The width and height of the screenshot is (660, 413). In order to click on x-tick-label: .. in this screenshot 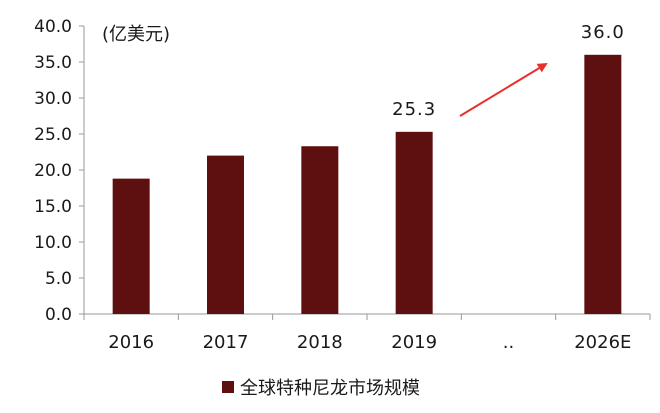, I will do `click(508, 342)`.